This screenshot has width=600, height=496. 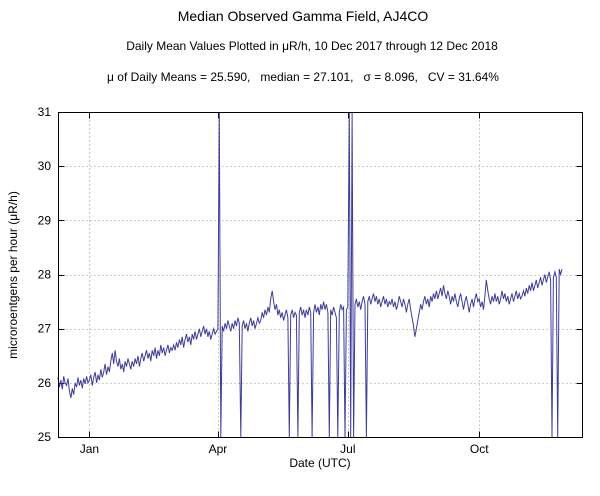 What do you see at coordinates (89, 449) in the screenshot?
I see `x-tick-label: Jan` at bounding box center [89, 449].